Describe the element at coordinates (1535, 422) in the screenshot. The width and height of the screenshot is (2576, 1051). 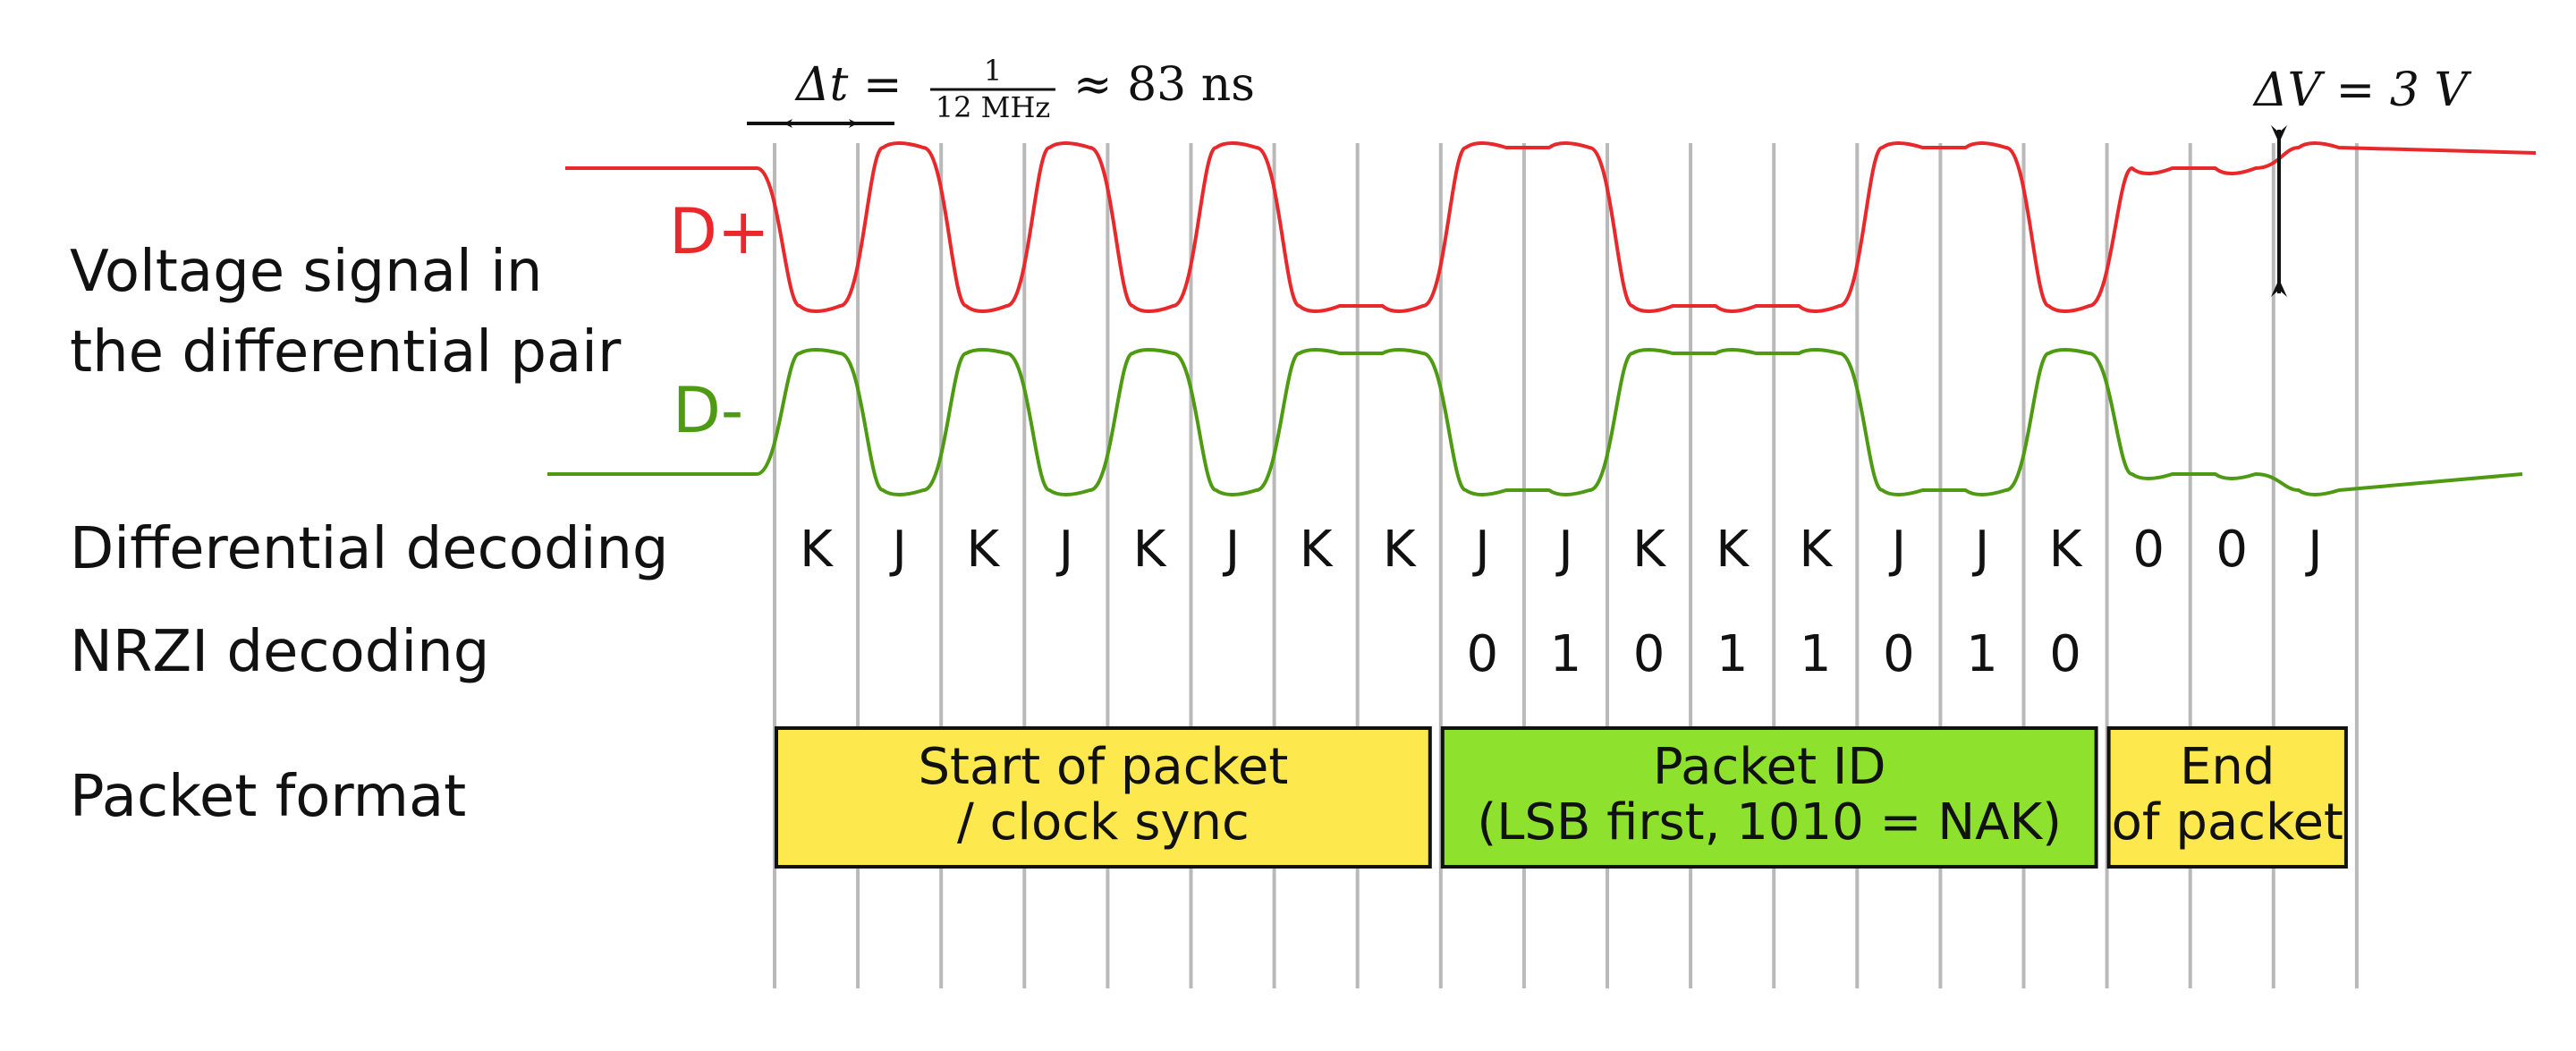
I see `dminus-waveform` at that location.